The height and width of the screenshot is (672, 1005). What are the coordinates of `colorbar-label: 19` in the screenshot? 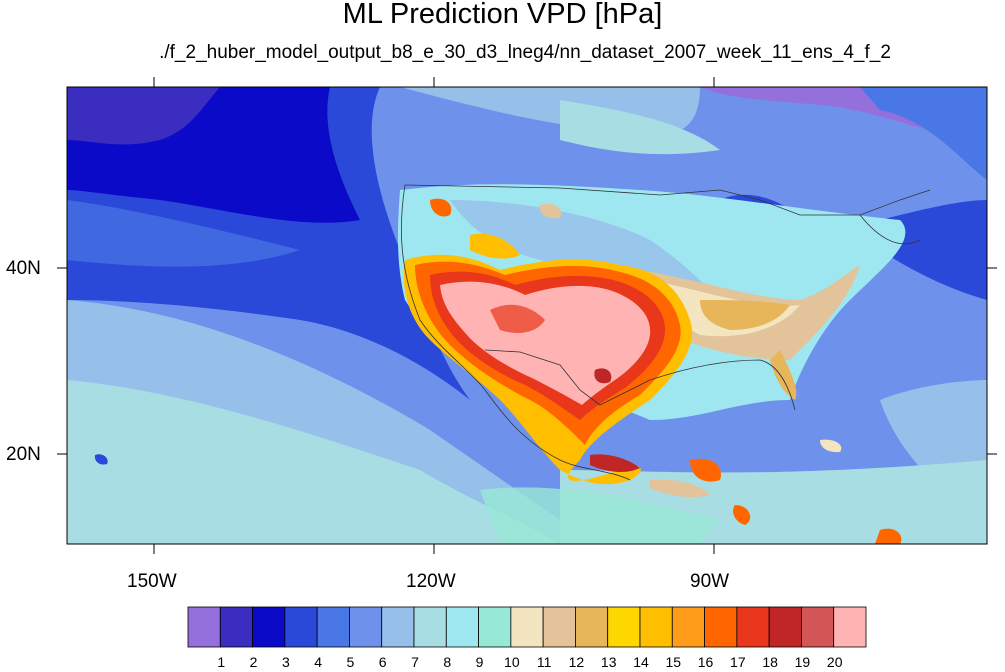 It's located at (802, 662).